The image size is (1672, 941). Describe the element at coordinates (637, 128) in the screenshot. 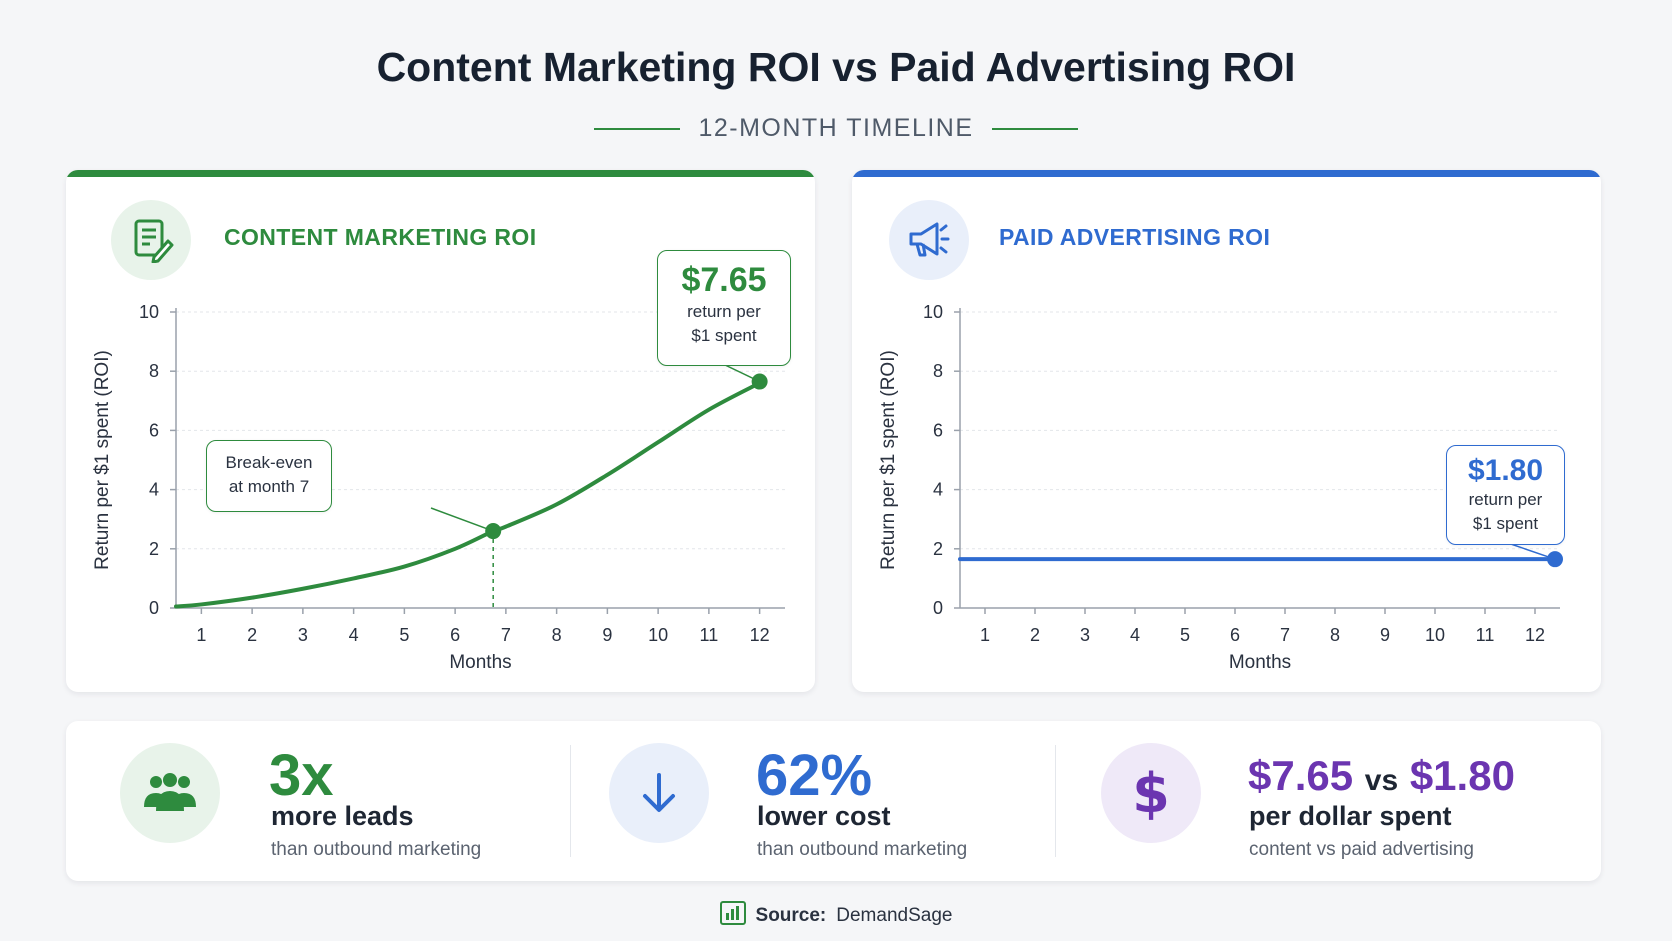

I see `subtitle-divider-left` at that location.